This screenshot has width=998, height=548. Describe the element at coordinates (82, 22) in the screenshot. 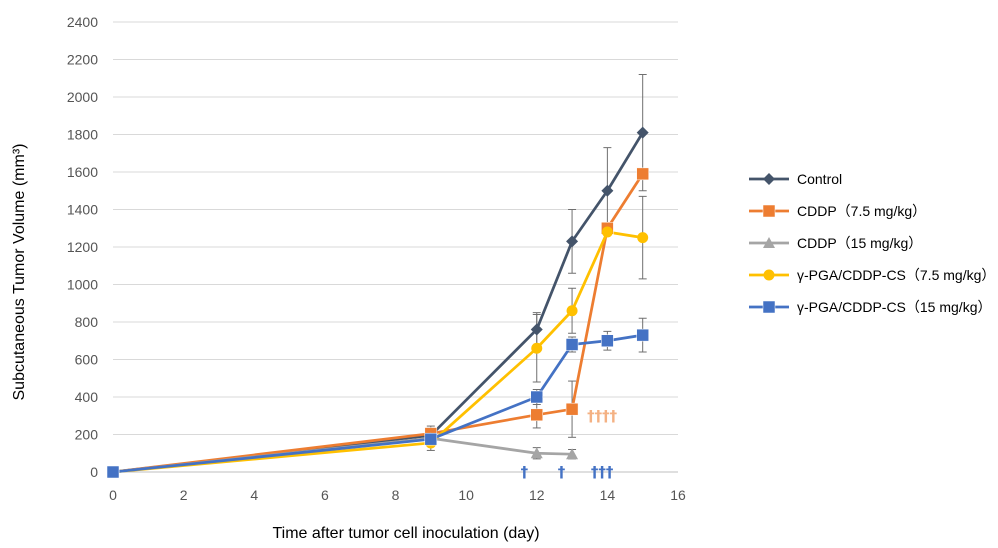

I see `y-tick-label: 2400` at that location.